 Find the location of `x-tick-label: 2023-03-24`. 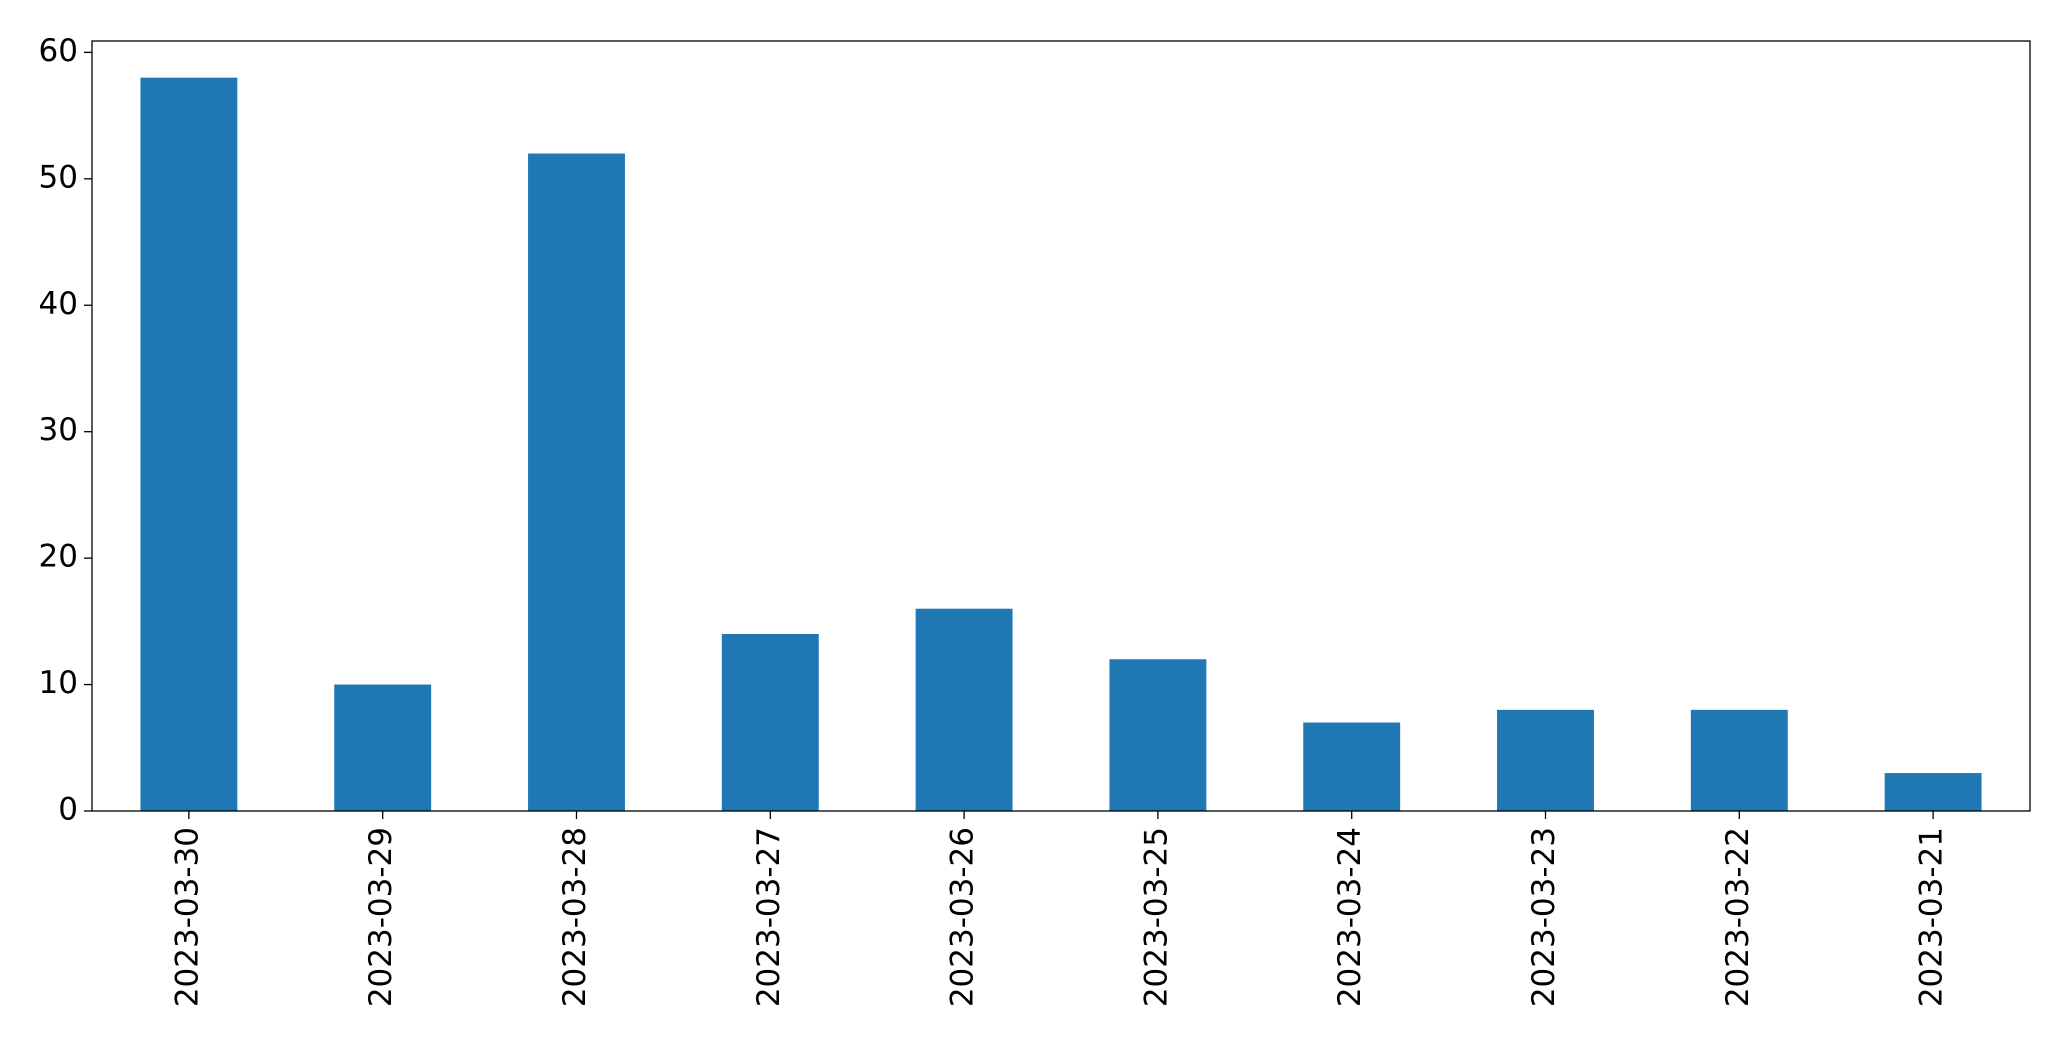

x-tick-label: 2023-03-24 is located at coordinates (1350, 917).